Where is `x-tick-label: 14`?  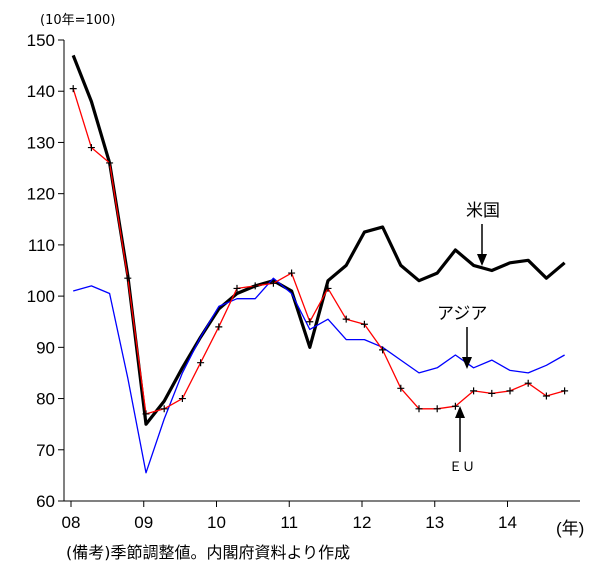 x-tick-label: 14 is located at coordinates (507, 522).